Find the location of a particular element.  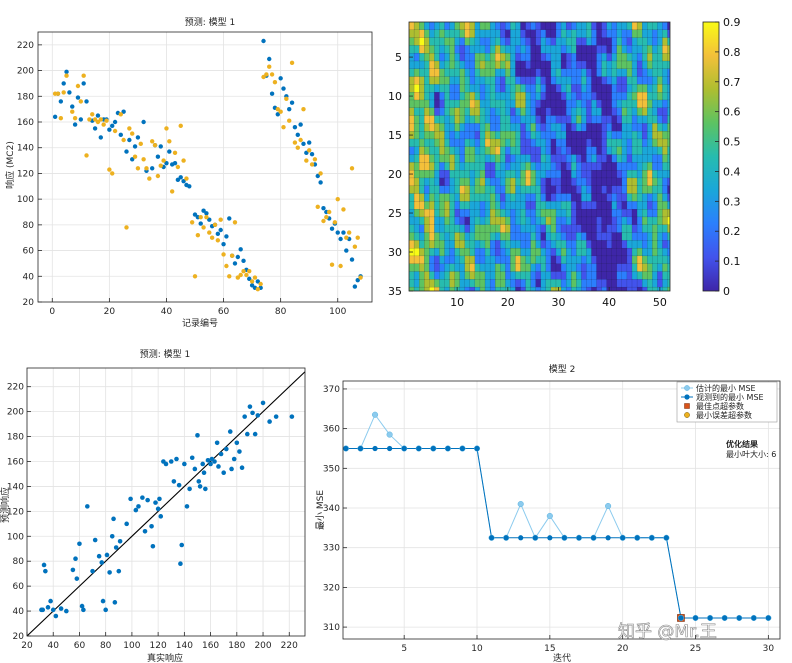

point-observed is located at coordinates (652, 538).